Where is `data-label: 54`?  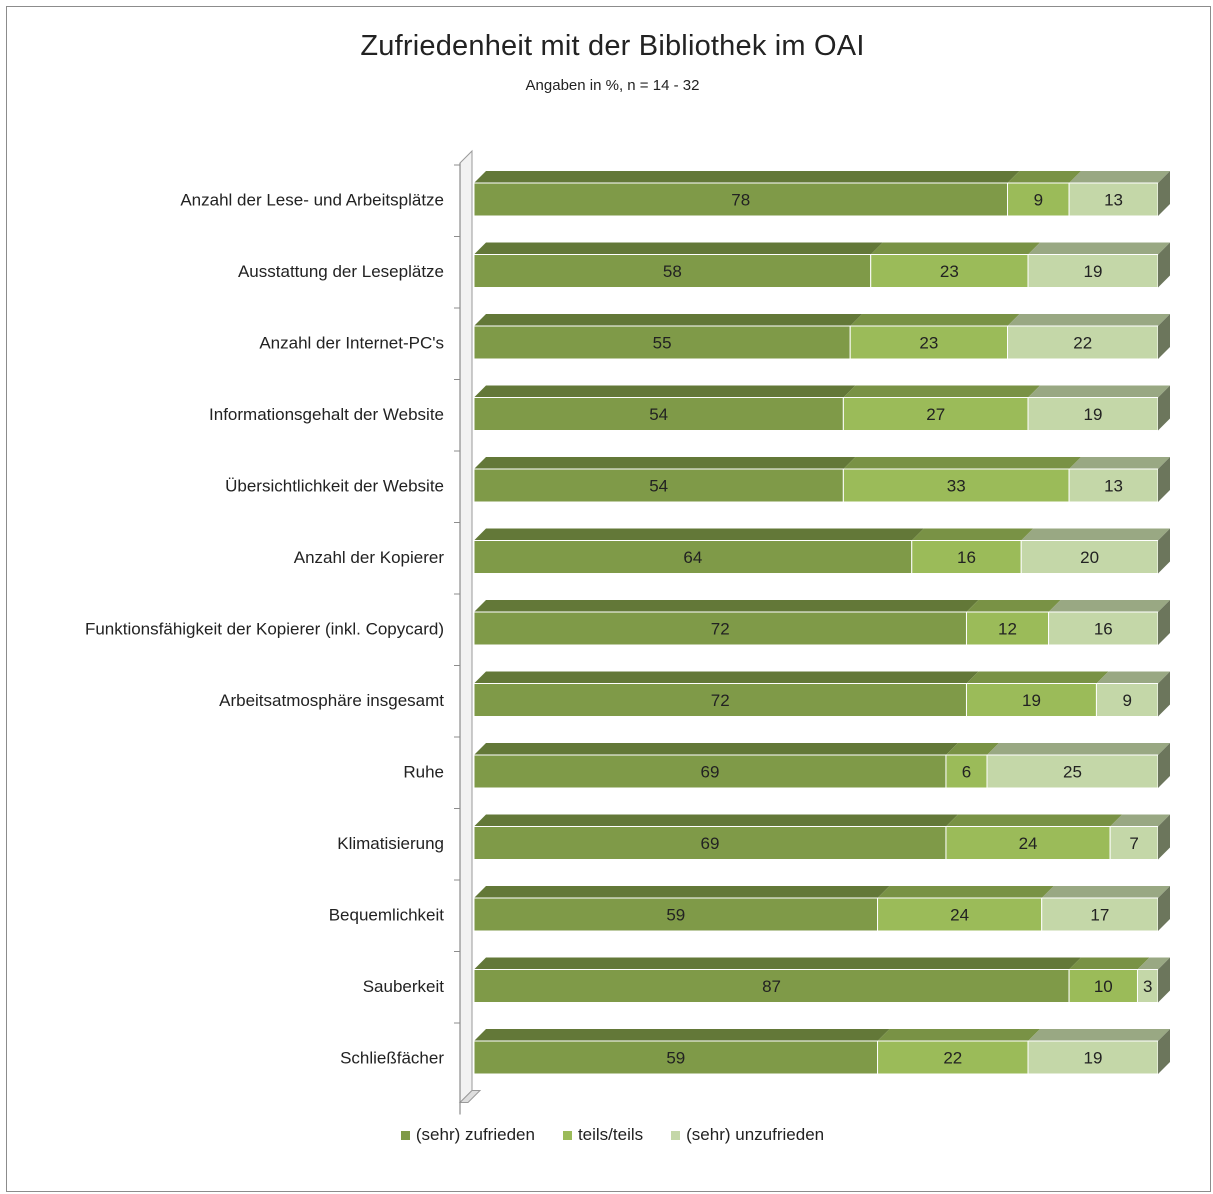
data-label: 54 is located at coordinates (658, 486).